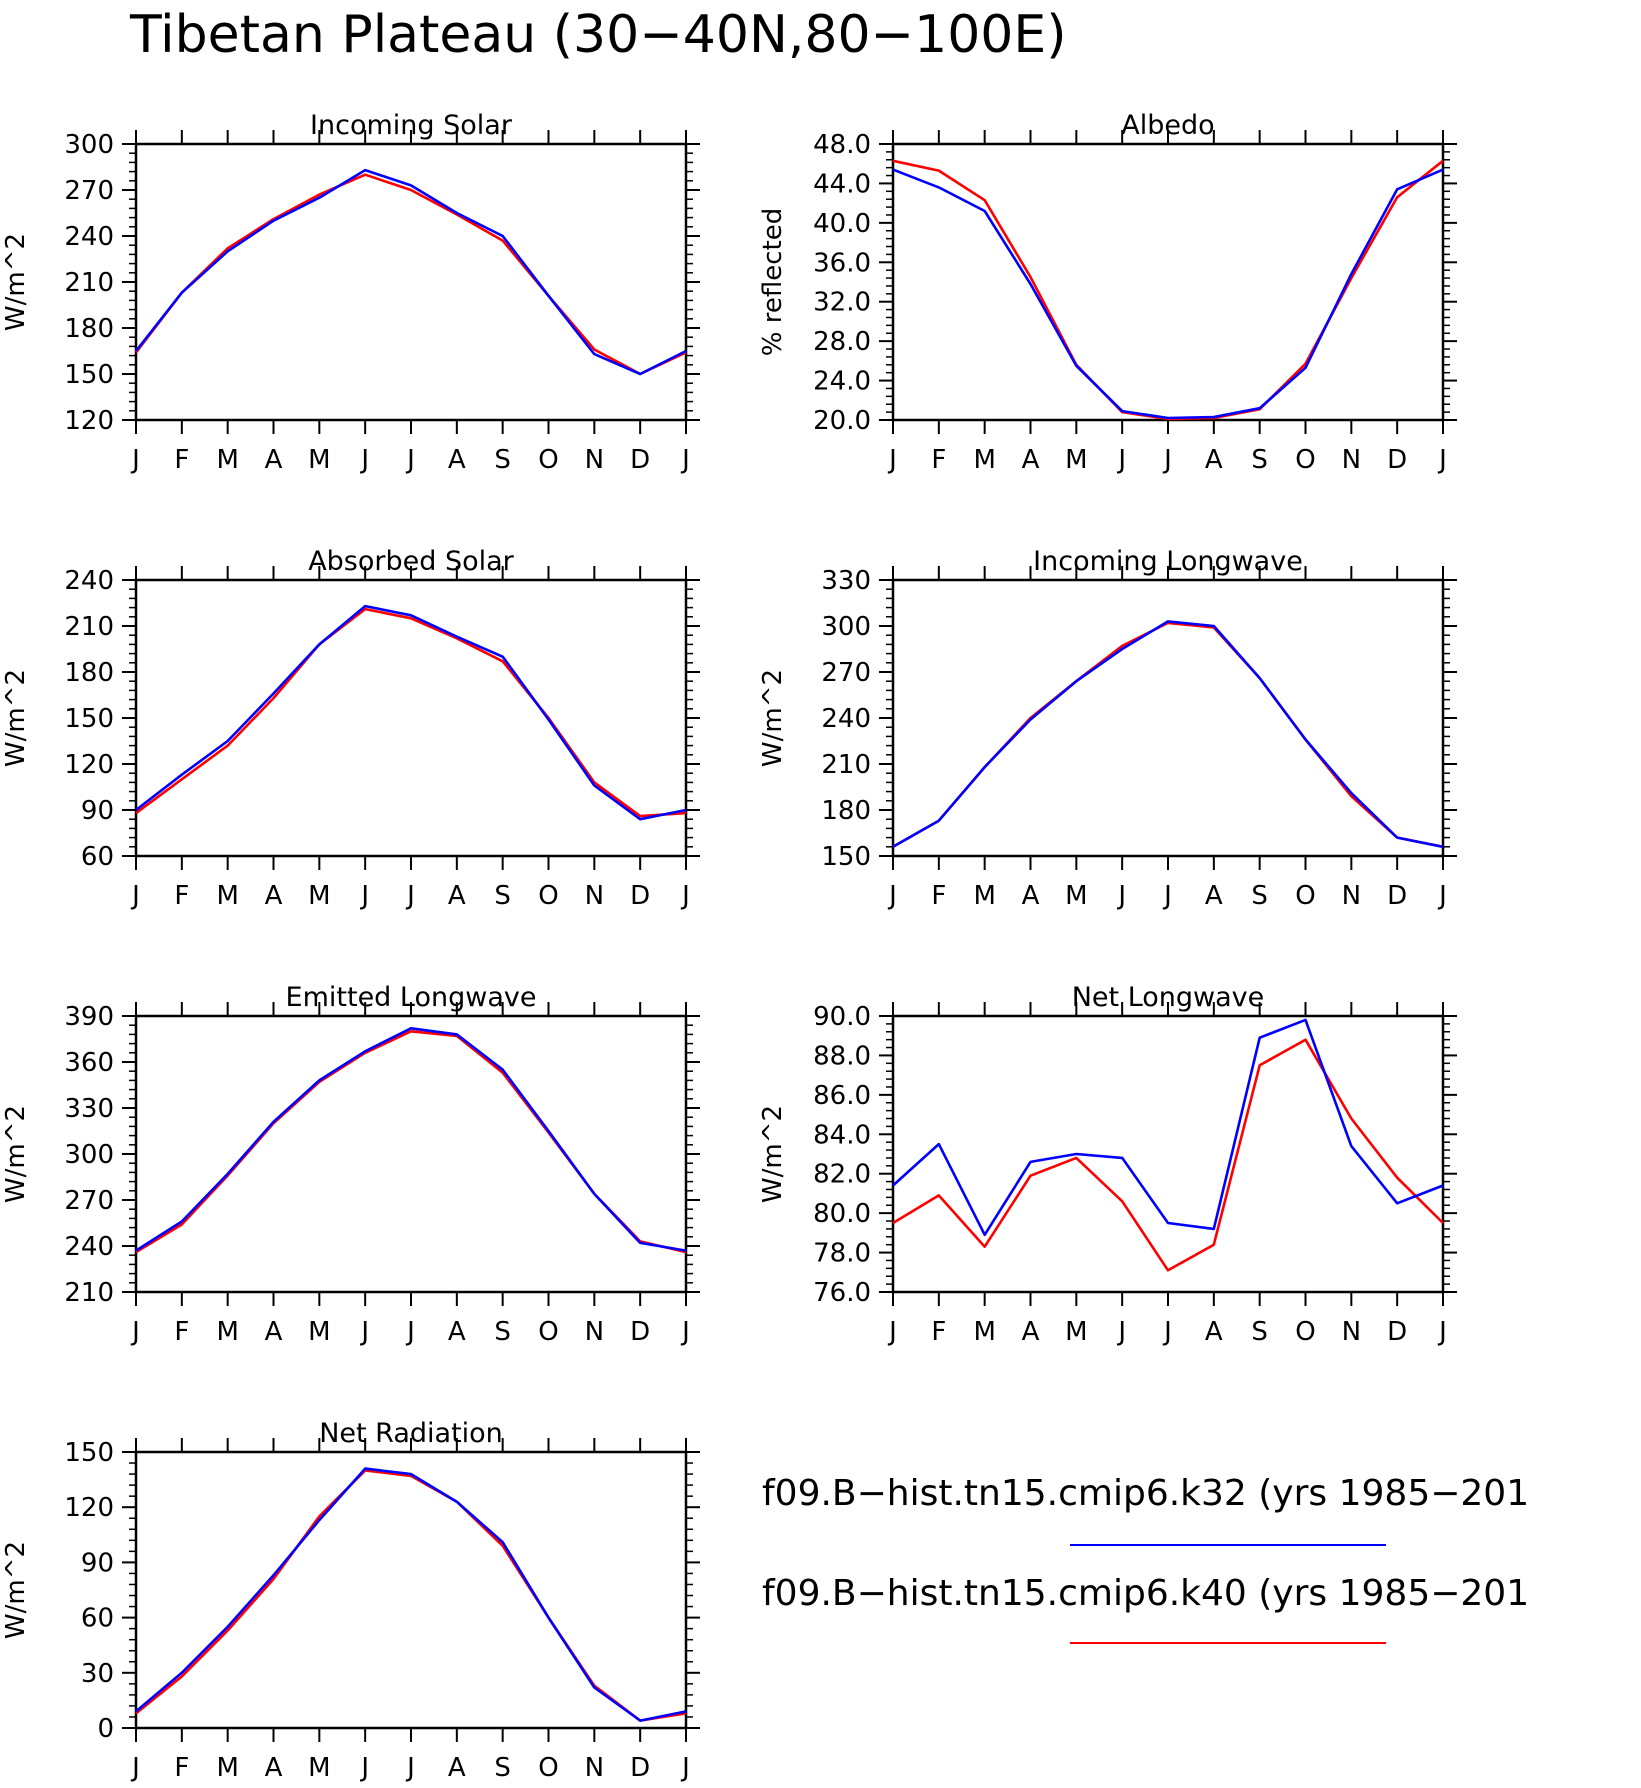 This screenshot has height=1788, width=1641. Describe the element at coordinates (773, 282) in the screenshot. I see `y-axis-label: % reflected` at that location.